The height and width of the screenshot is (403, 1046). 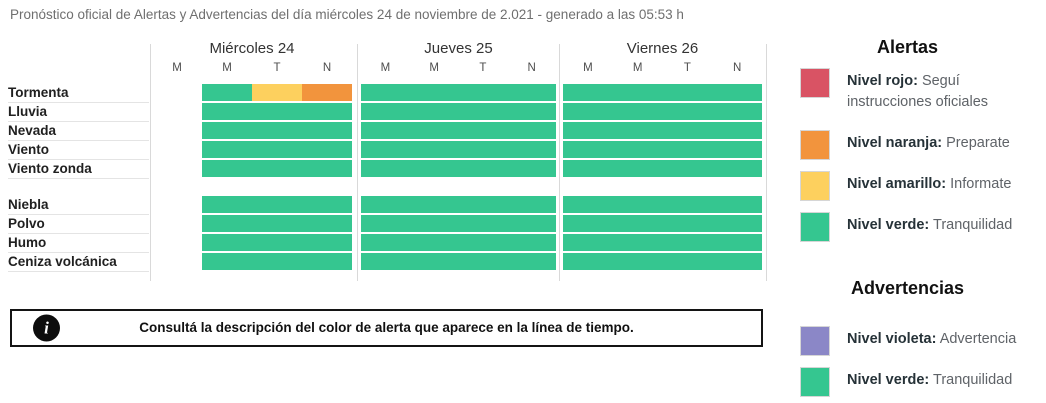 I want to click on info-icon: i, so click(x=46, y=328).